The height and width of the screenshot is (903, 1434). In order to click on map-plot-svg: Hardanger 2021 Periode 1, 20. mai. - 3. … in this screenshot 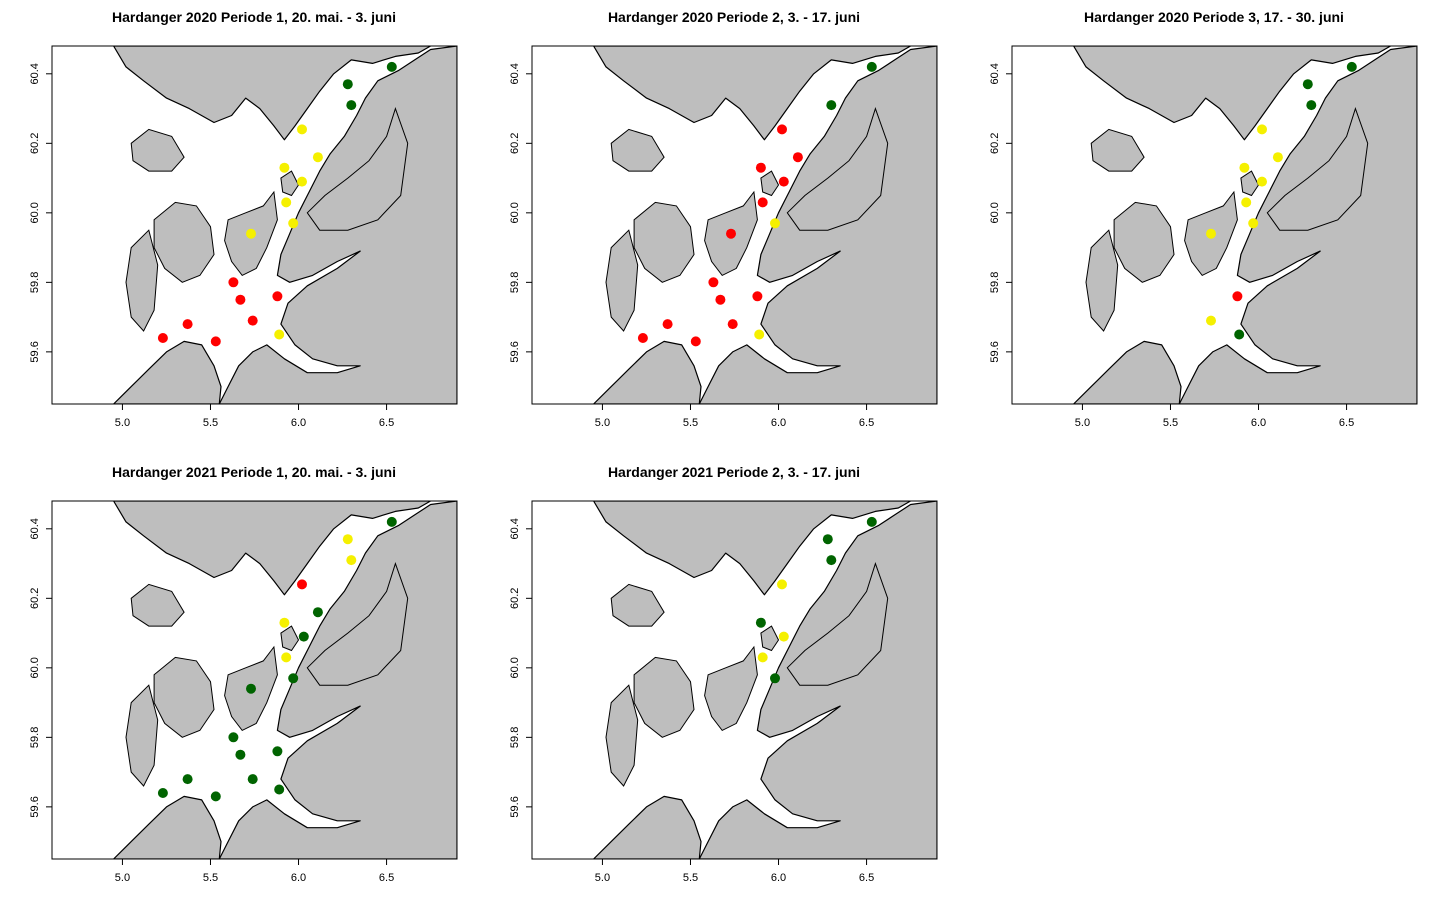, I will do `click(243, 674)`.